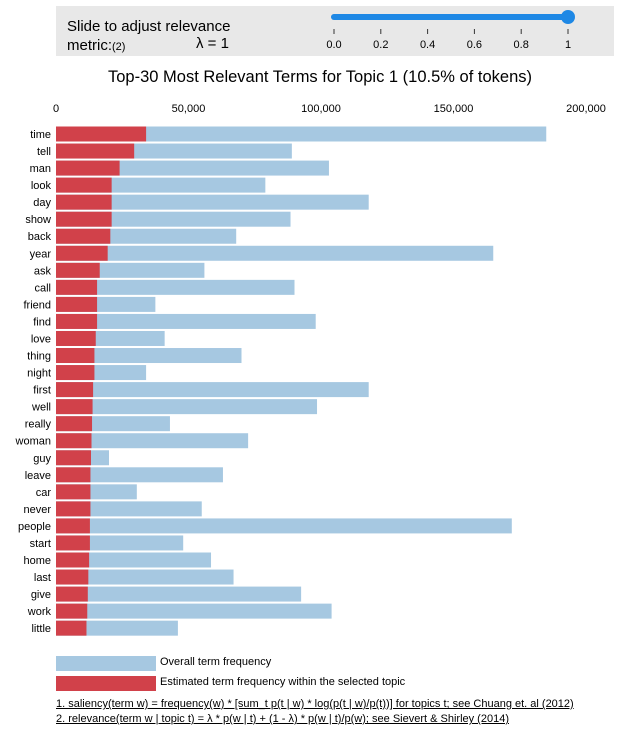 The image size is (640, 744). I want to click on term-label-guy: guy, so click(42, 459).